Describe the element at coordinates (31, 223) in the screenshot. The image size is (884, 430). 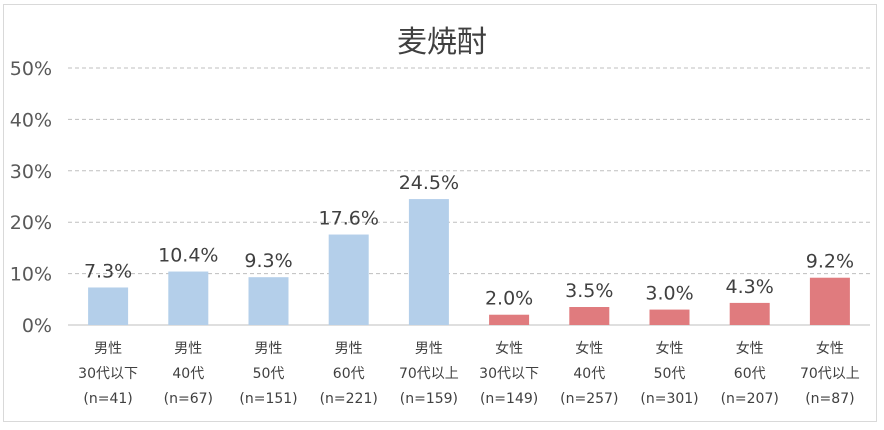
I see `y-tick-label: 20%` at that location.